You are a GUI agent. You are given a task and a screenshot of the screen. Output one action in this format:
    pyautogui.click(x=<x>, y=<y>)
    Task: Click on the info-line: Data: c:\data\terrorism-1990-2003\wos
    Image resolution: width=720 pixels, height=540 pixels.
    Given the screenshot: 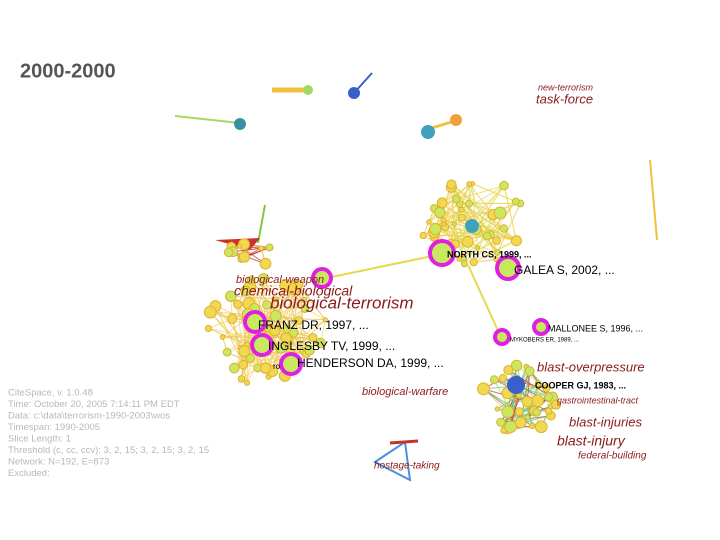 What is the action you would take?
    pyautogui.click(x=89, y=416)
    